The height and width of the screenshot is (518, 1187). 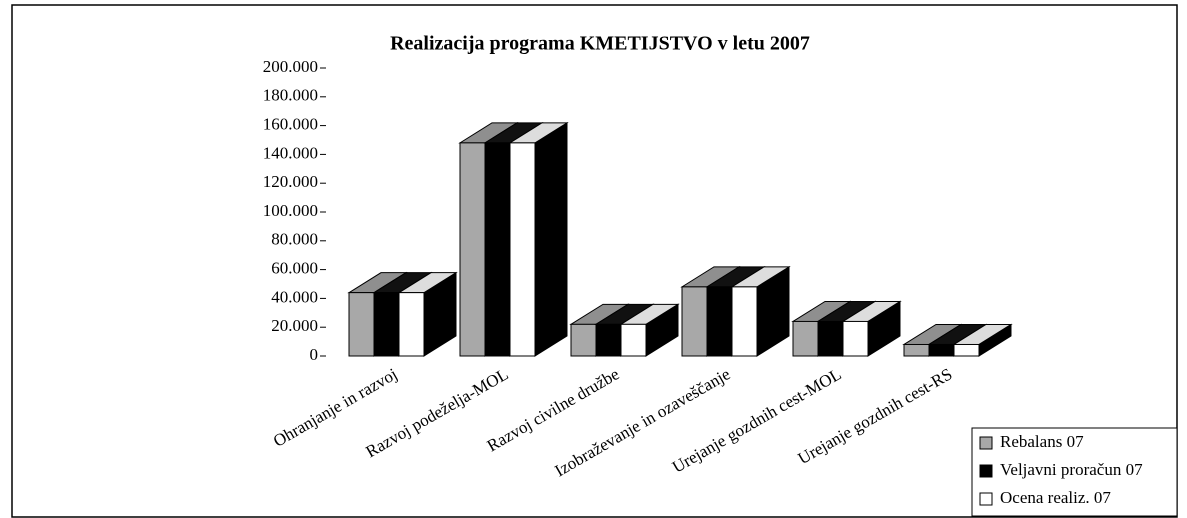 What do you see at coordinates (290, 210) in the screenshot?
I see `y-tick-label: 100.000` at bounding box center [290, 210].